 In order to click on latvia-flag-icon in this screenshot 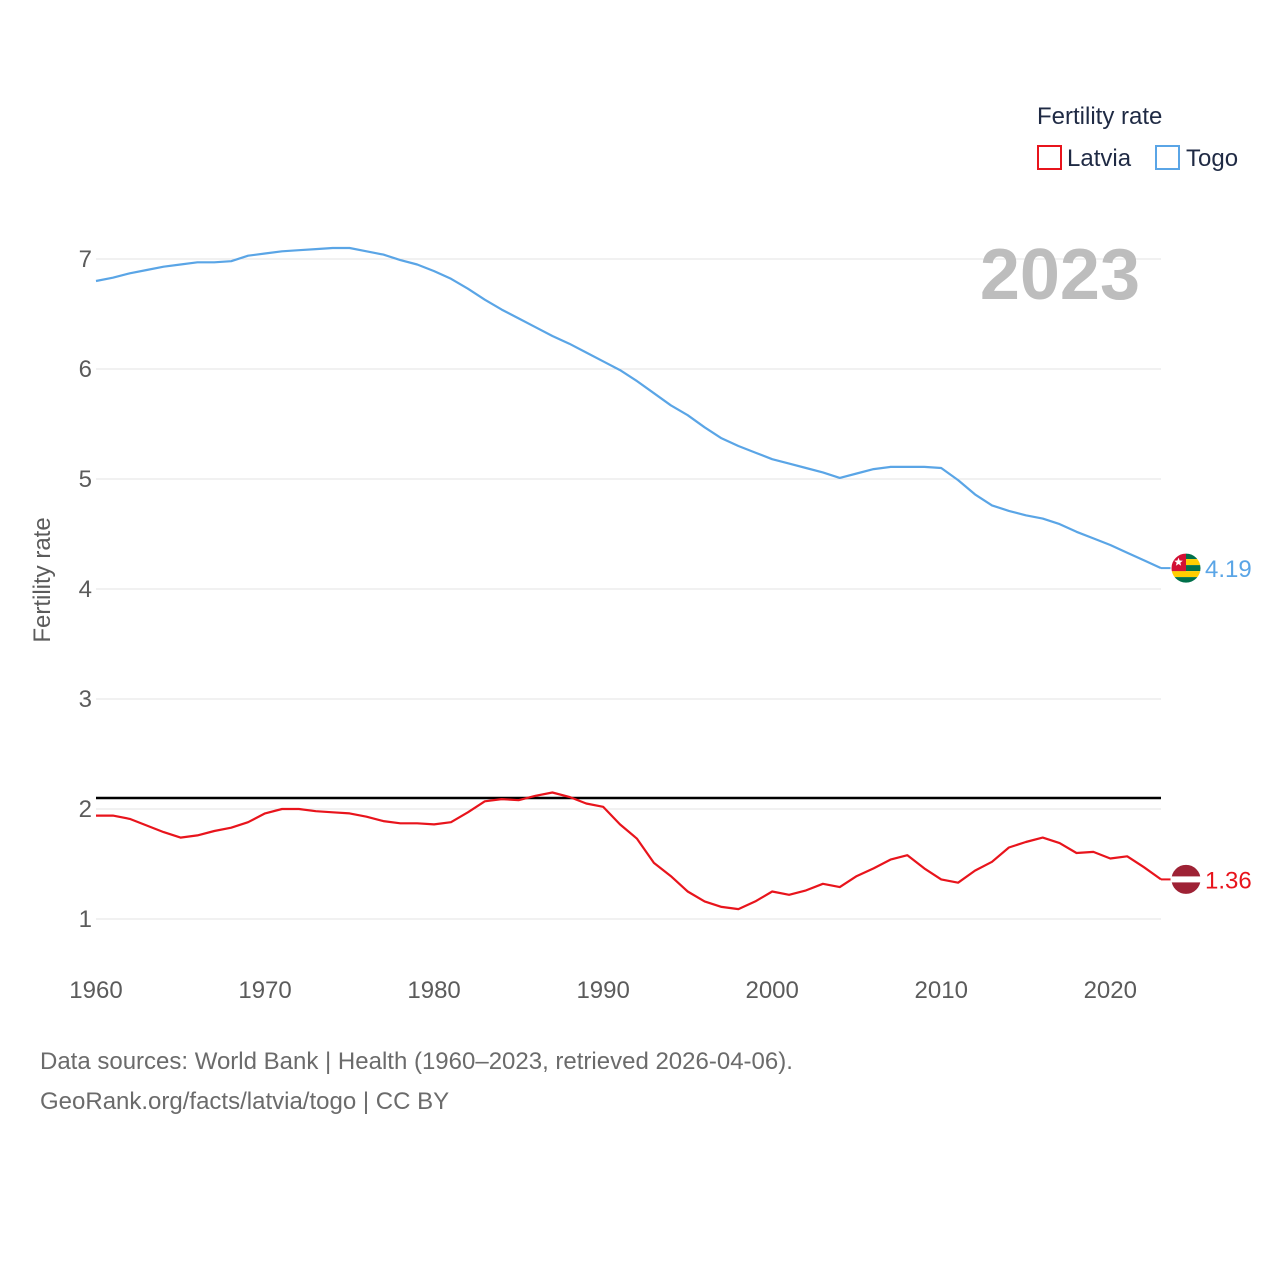, I will do `click(1186, 879)`.